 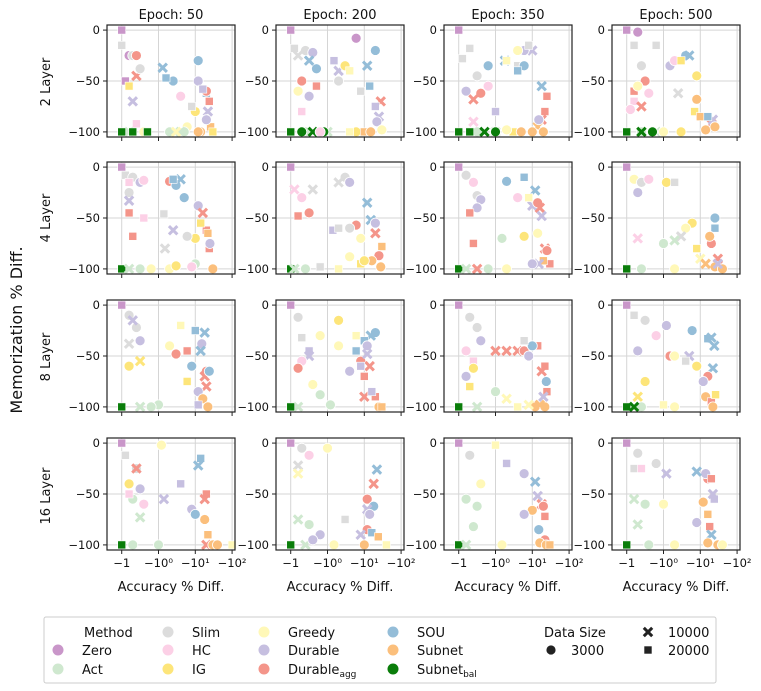 I want to click on panel-4-layer-500: 0 −50 −100, so click(x=657, y=219).